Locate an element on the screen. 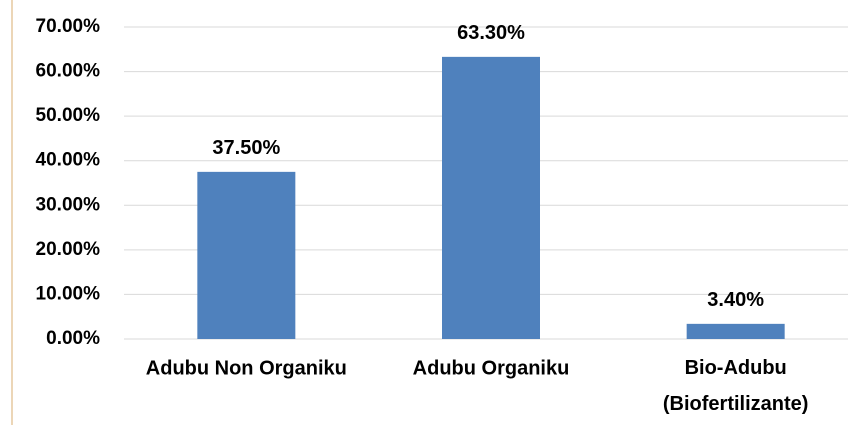  x-tick-label: Adubu Organiku is located at coordinates (491, 368).